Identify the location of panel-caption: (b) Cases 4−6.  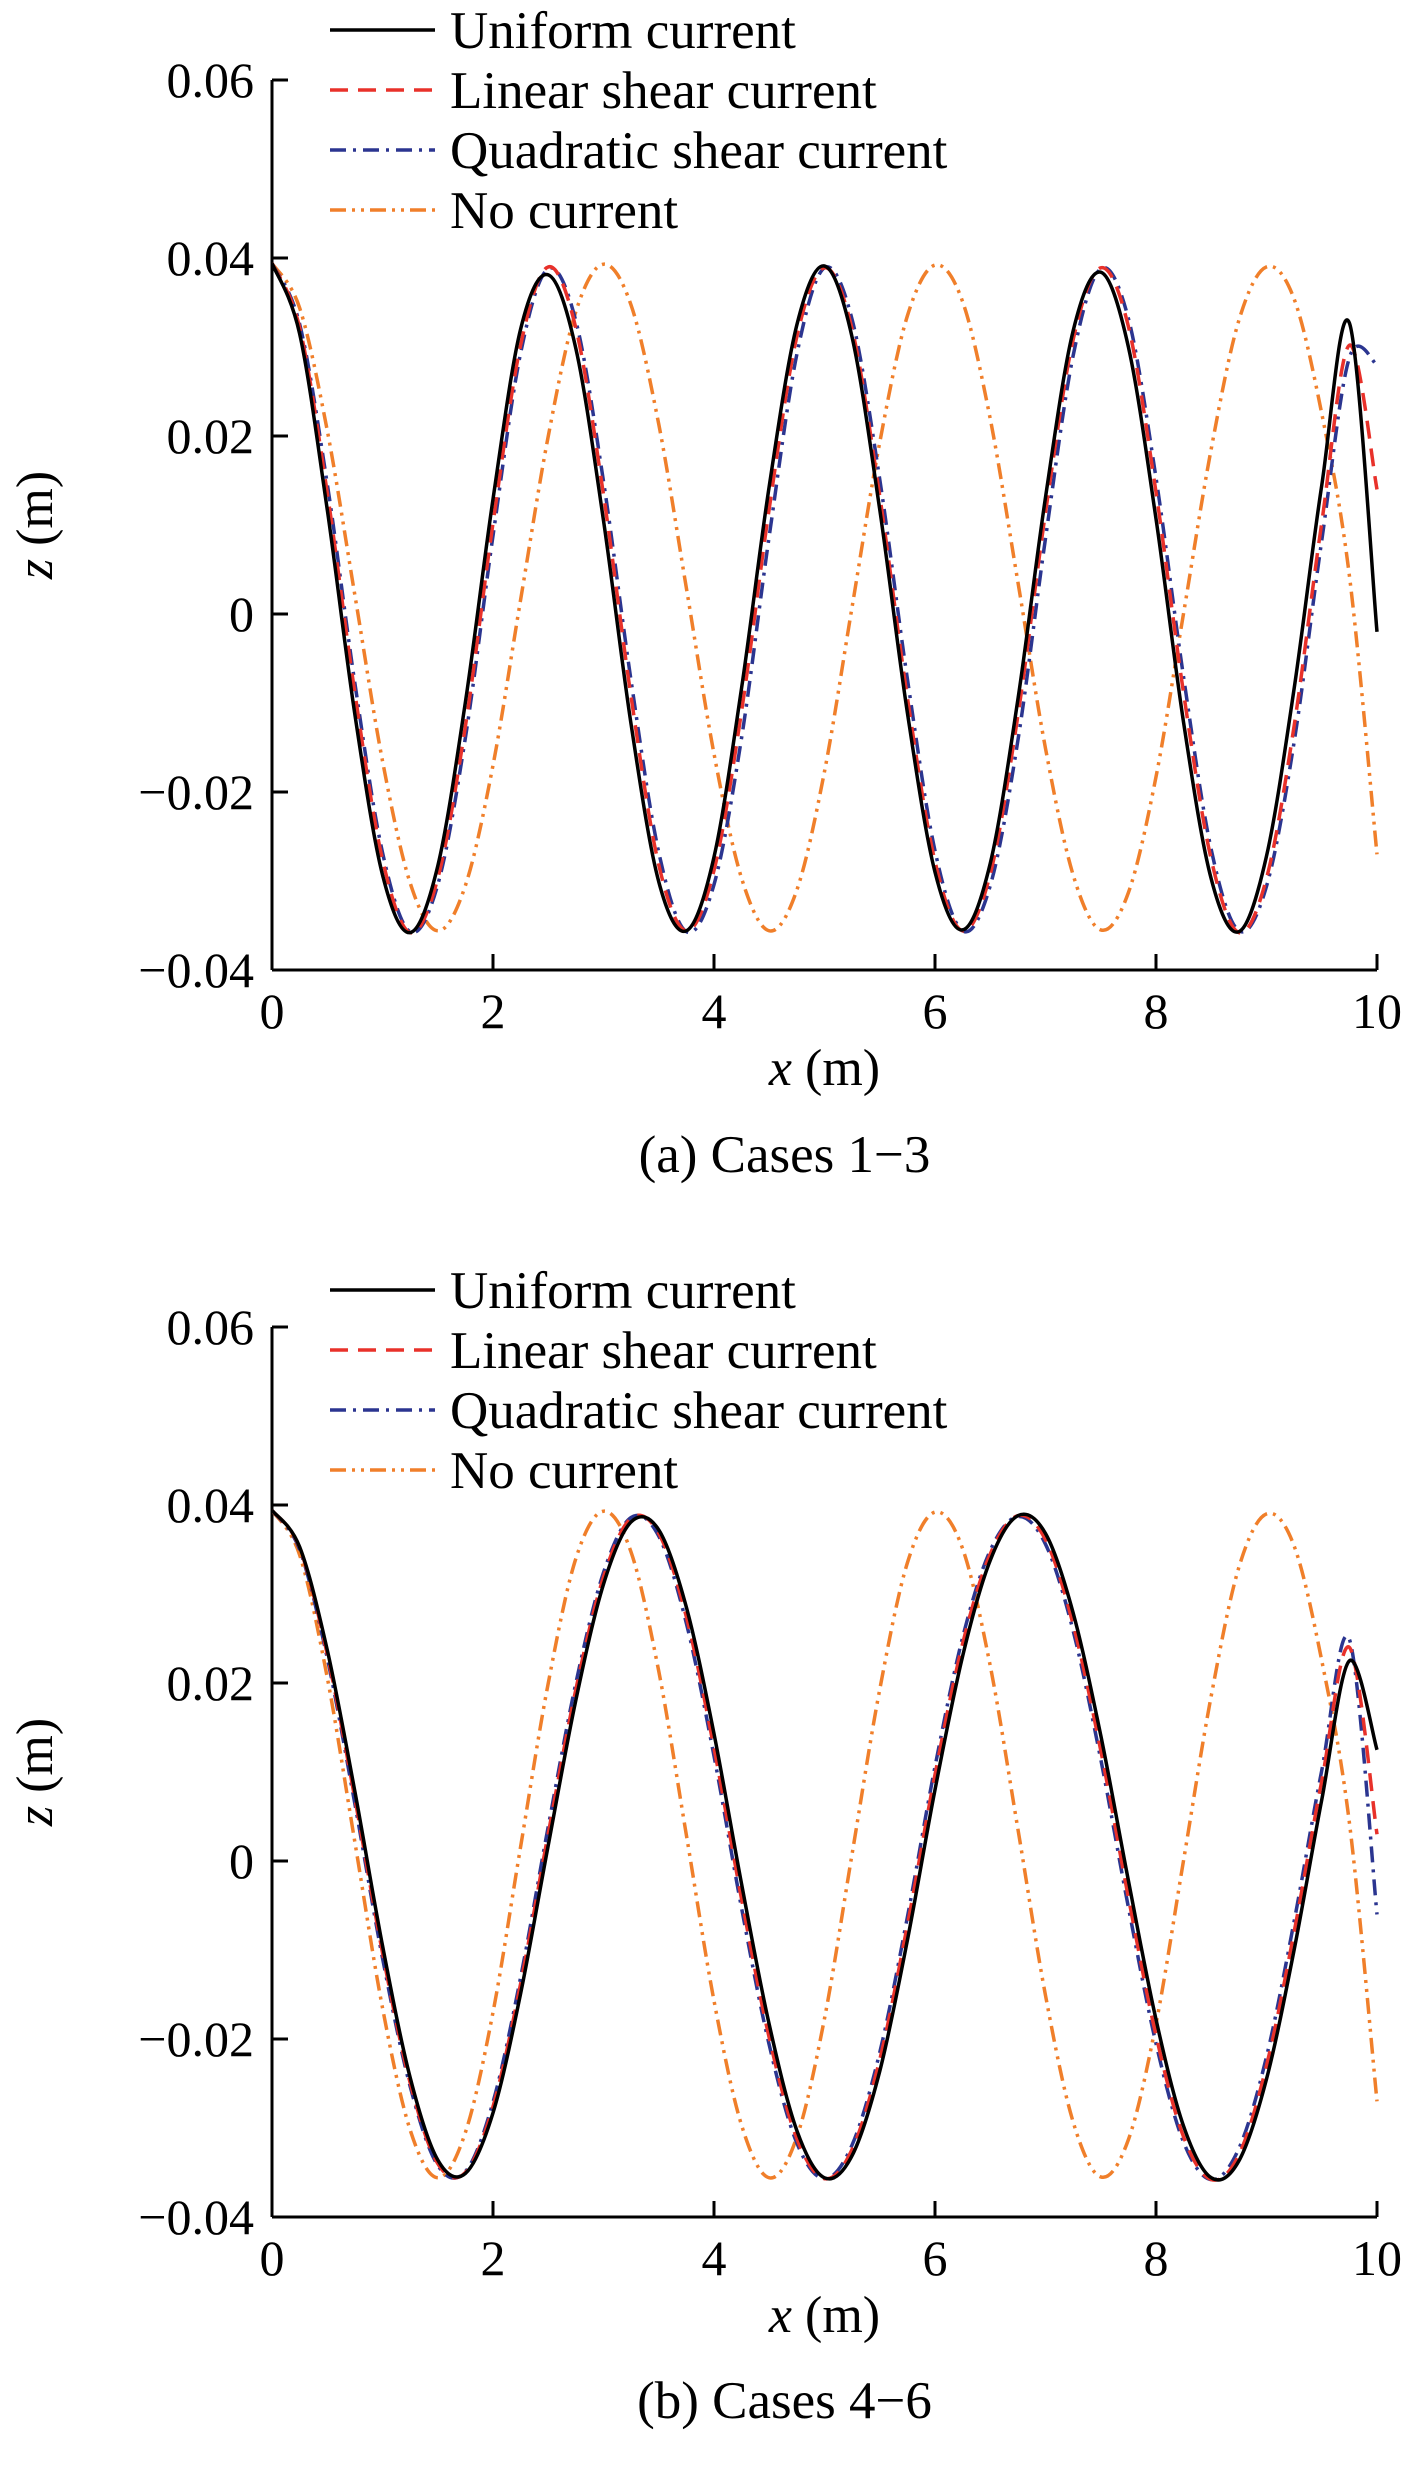
(784, 2401).